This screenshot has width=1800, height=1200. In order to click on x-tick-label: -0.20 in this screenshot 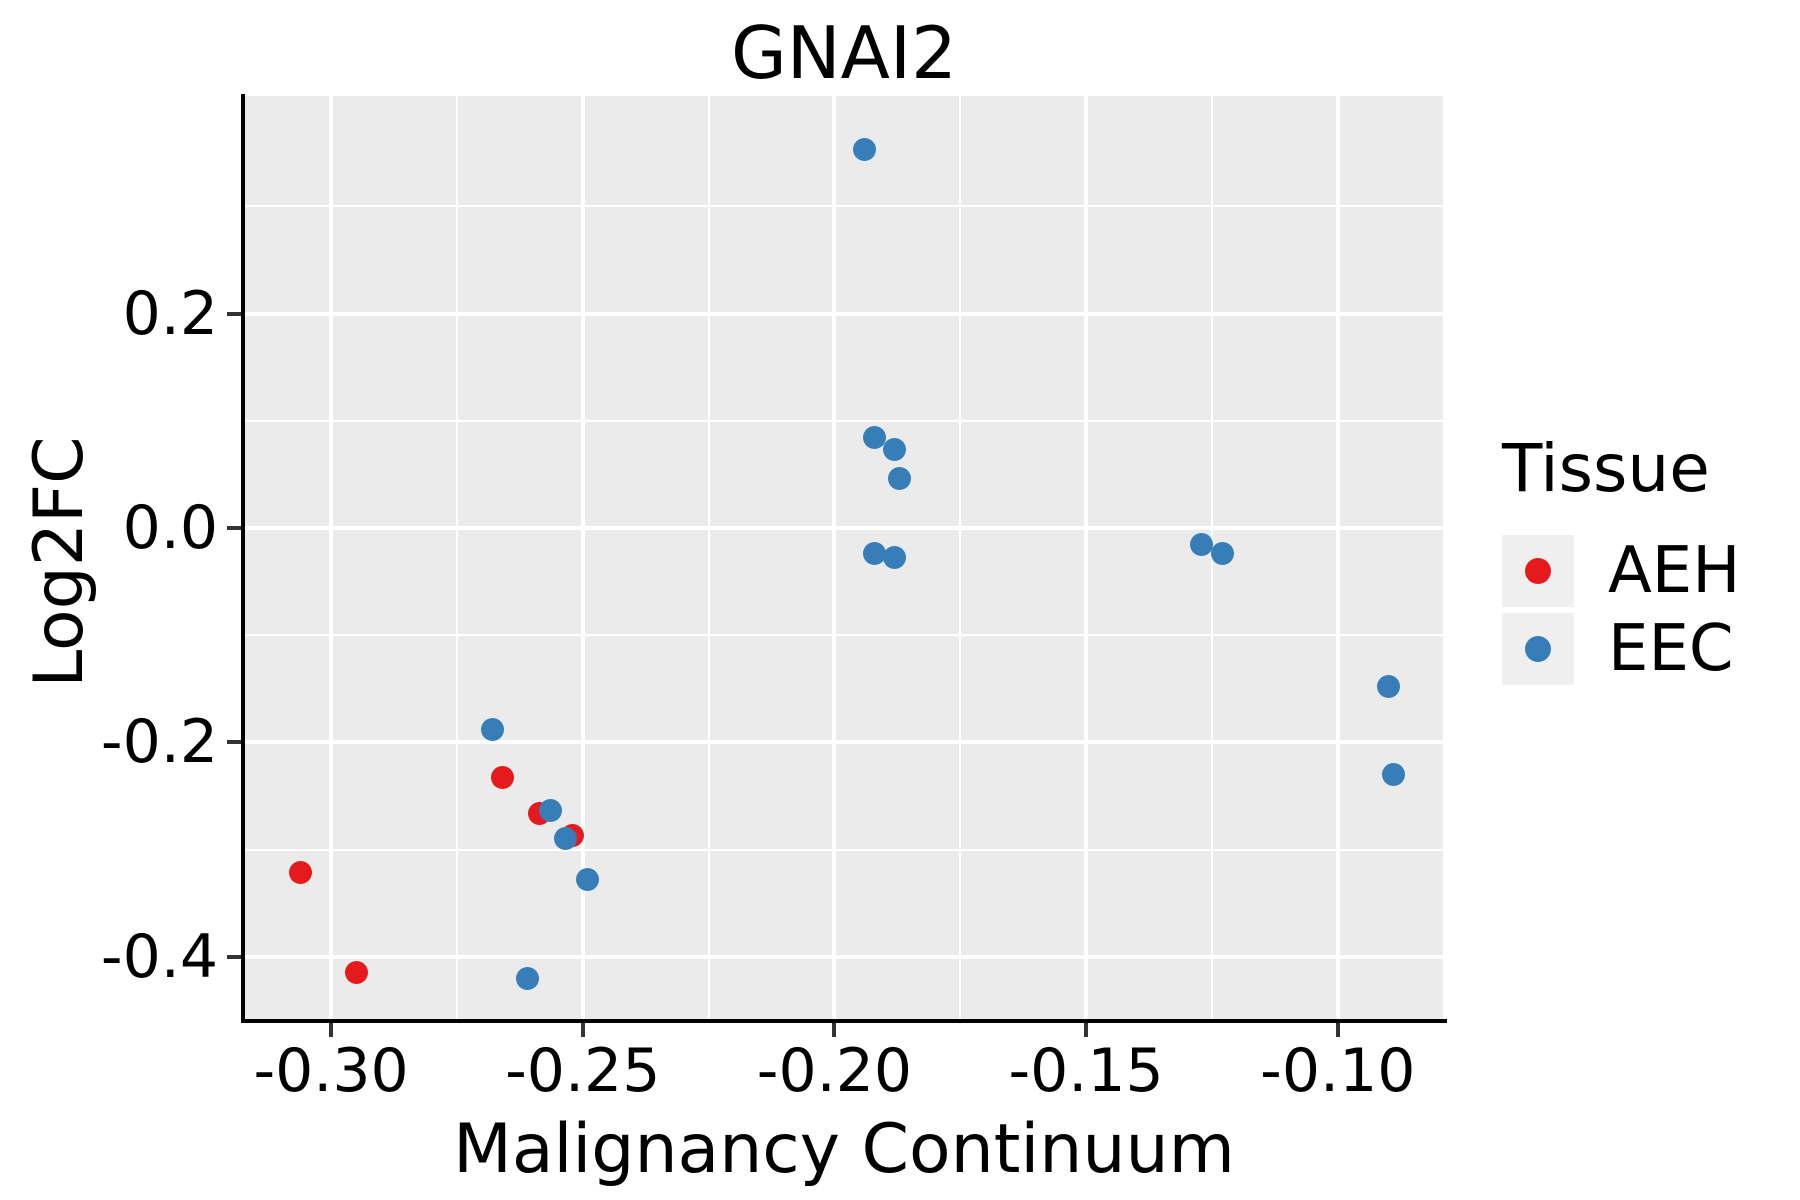, I will do `click(834, 1071)`.